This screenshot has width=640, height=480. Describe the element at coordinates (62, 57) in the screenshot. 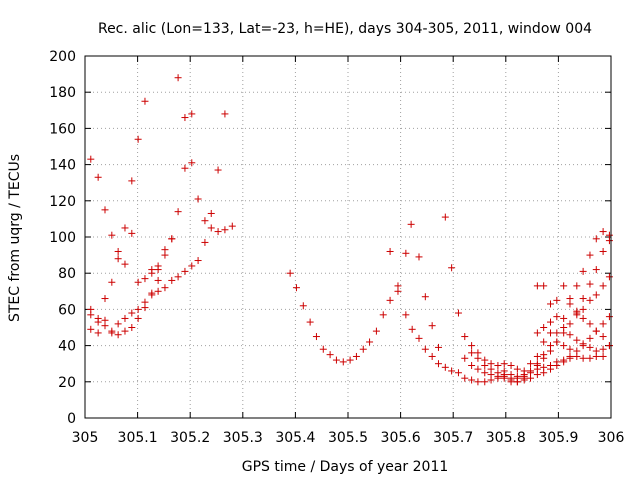

I see `y-tick-label: 200` at that location.